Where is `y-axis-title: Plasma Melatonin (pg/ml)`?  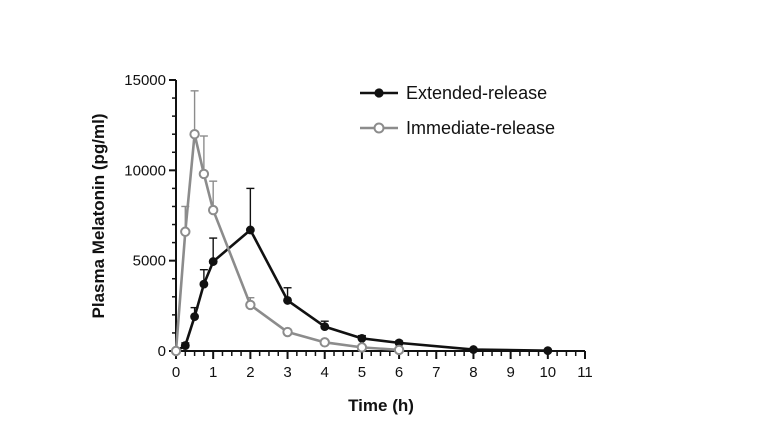 y-axis-title: Plasma Melatonin (pg/ml) is located at coordinates (98, 216).